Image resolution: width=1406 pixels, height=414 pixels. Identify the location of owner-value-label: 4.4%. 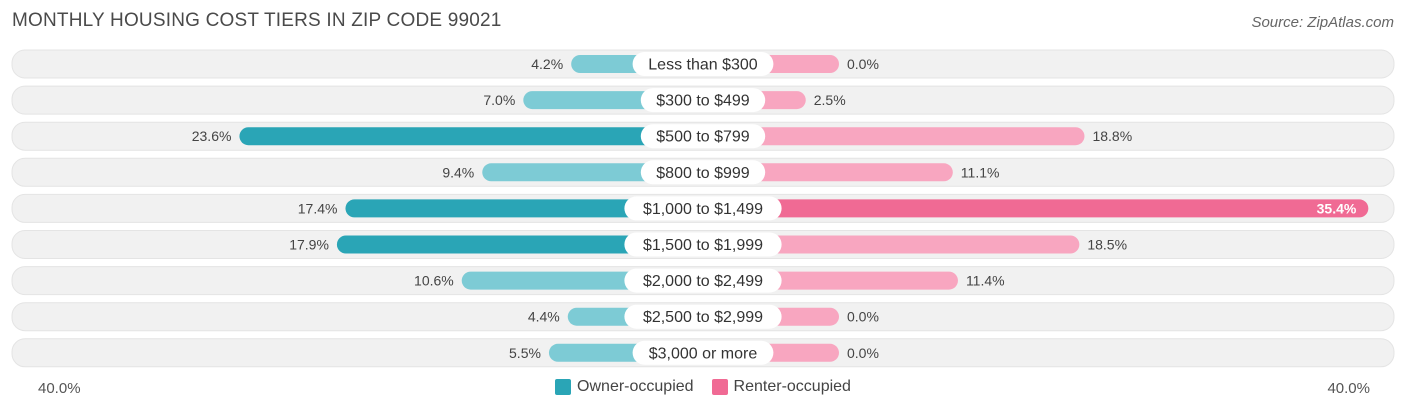
(544, 317).